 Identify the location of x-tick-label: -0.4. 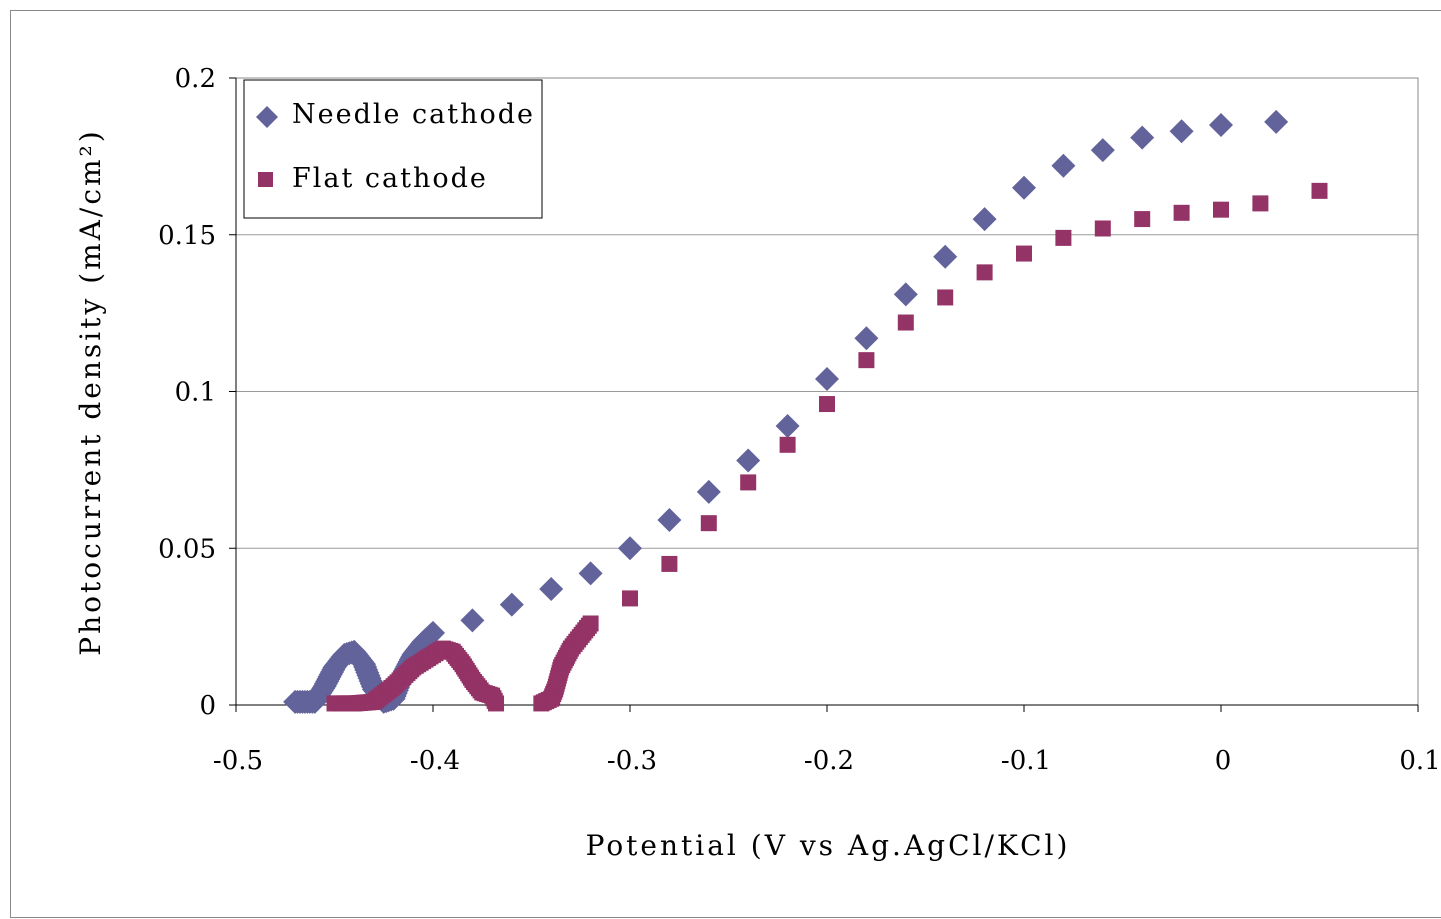
(435, 761).